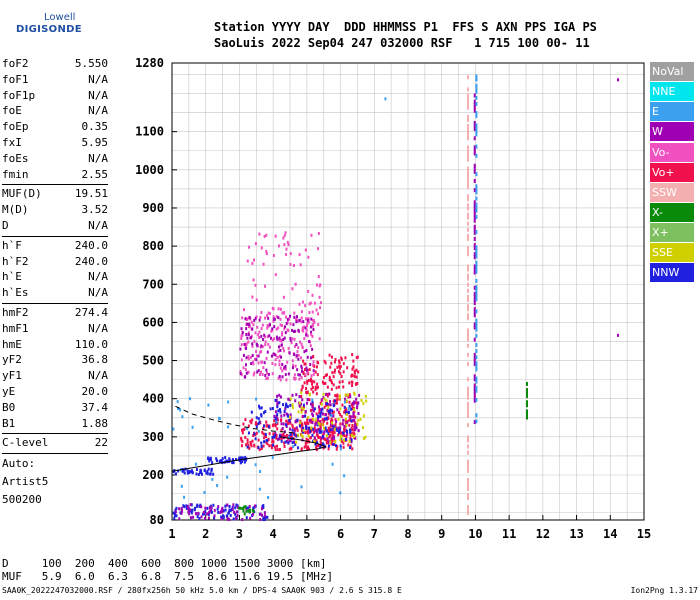 This screenshot has width=700, height=600. Describe the element at coordinates (672, 233) in the screenshot. I see `legend-item-x: X+` at that location.